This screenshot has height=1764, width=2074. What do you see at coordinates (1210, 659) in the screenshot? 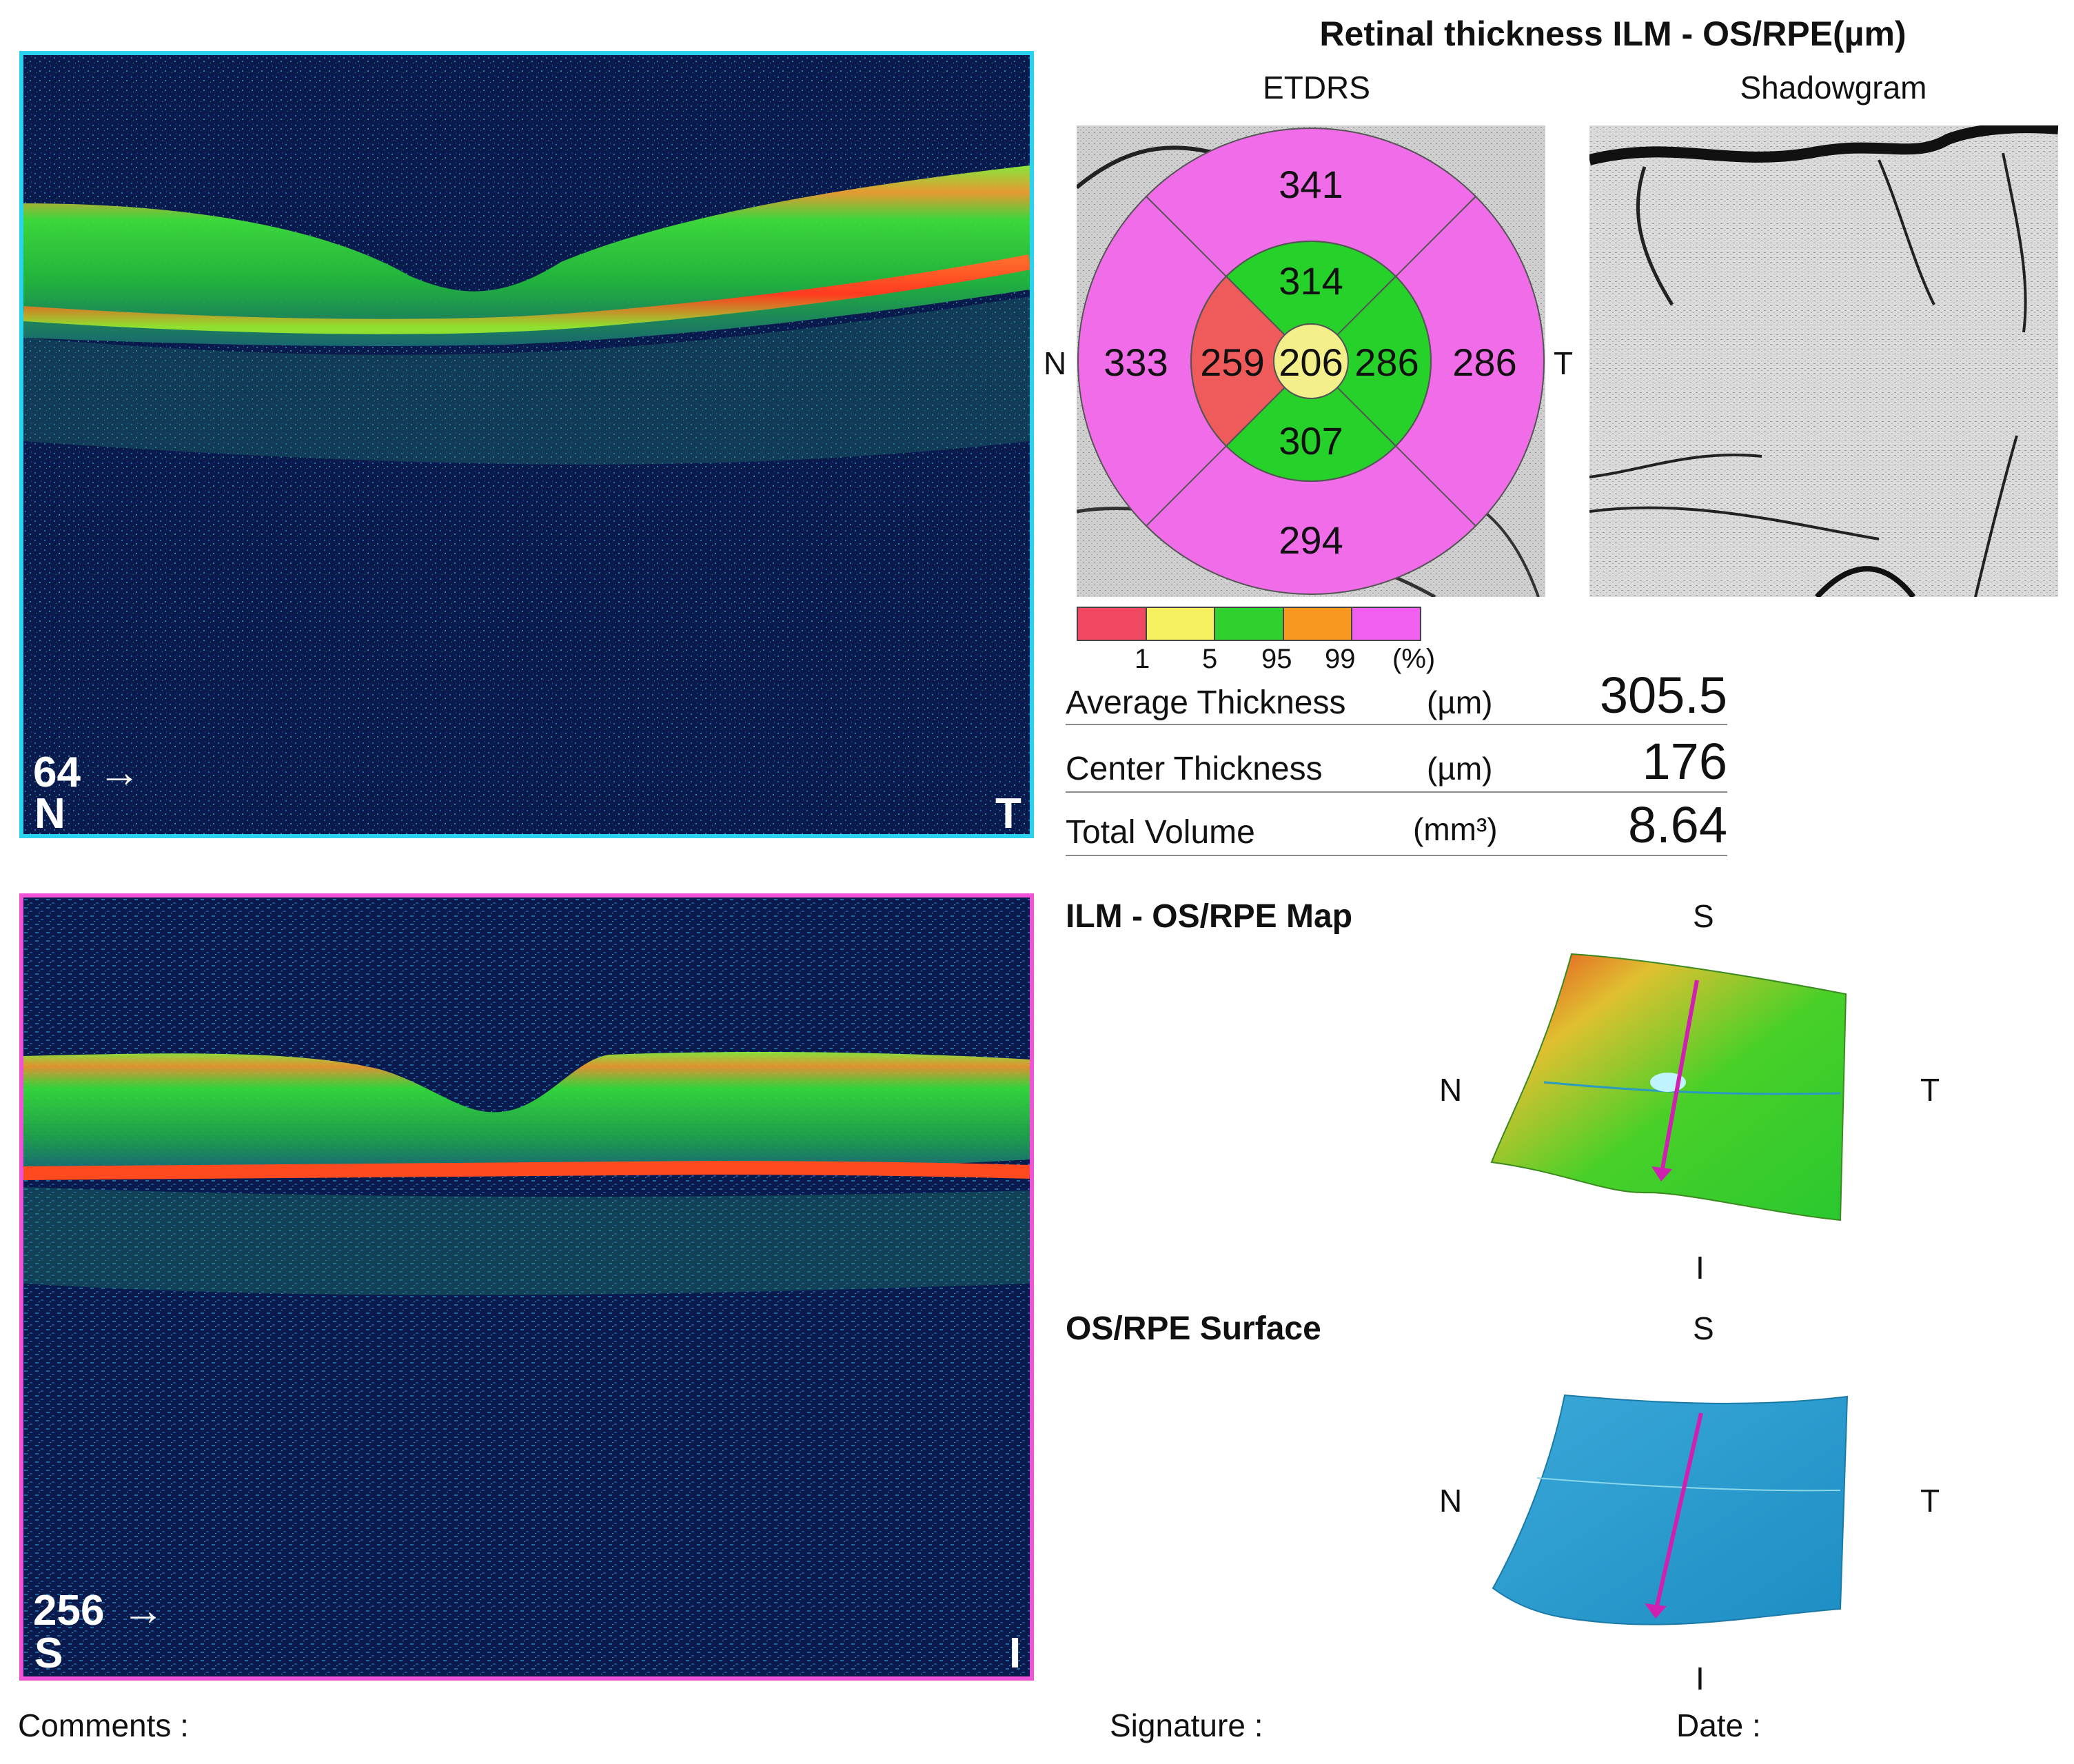
I see `legend-tick-5: 5` at bounding box center [1210, 659].